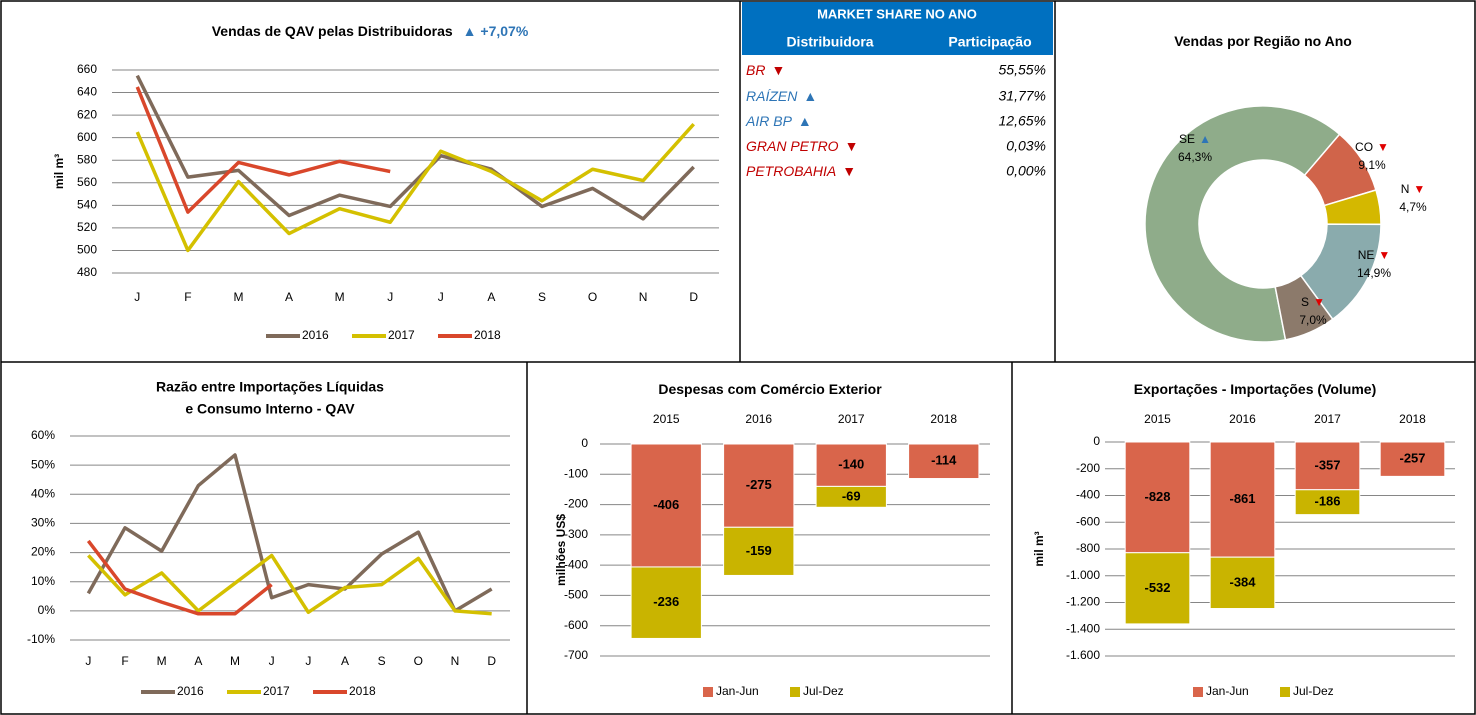  What do you see at coordinates (1083, 655) in the screenshot?
I see `y-tick-label: -1.600` at bounding box center [1083, 655].